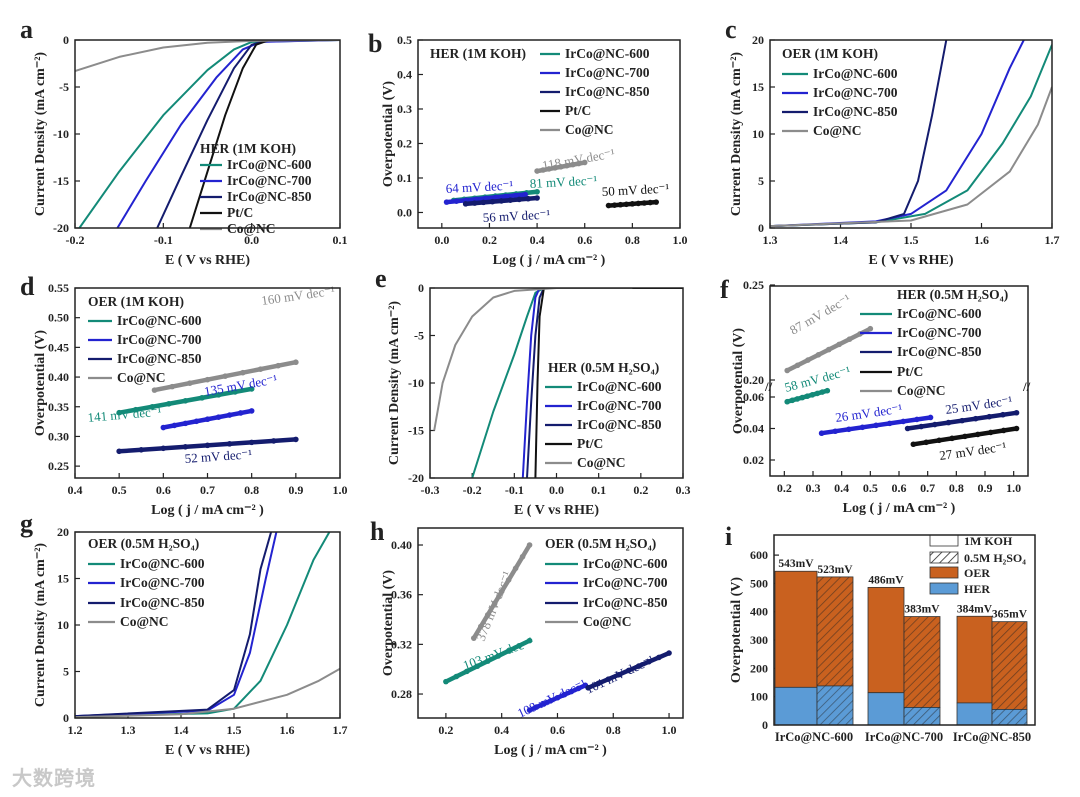  What do you see at coordinates (479, 186) in the screenshot?
I see `slope-annotation: 64 mV dec⁻¹` at bounding box center [479, 186].